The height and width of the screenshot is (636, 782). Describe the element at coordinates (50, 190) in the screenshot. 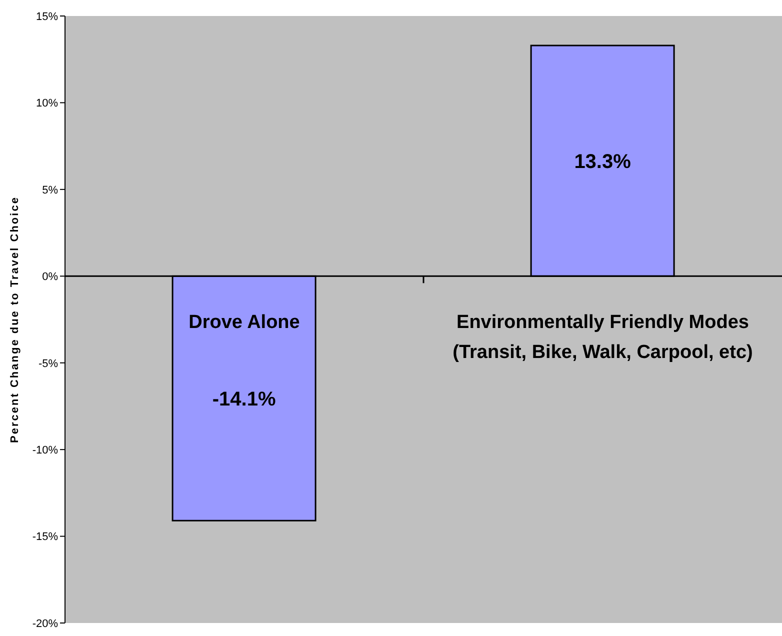

I see `y-tick-label: 5%` at that location.